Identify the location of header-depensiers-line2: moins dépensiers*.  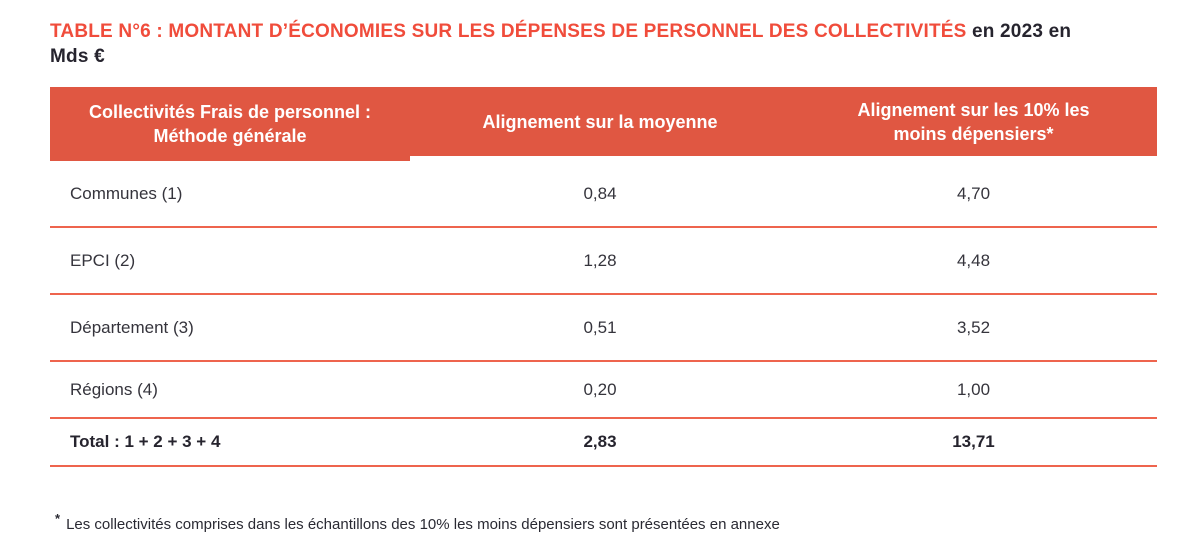
(973, 133).